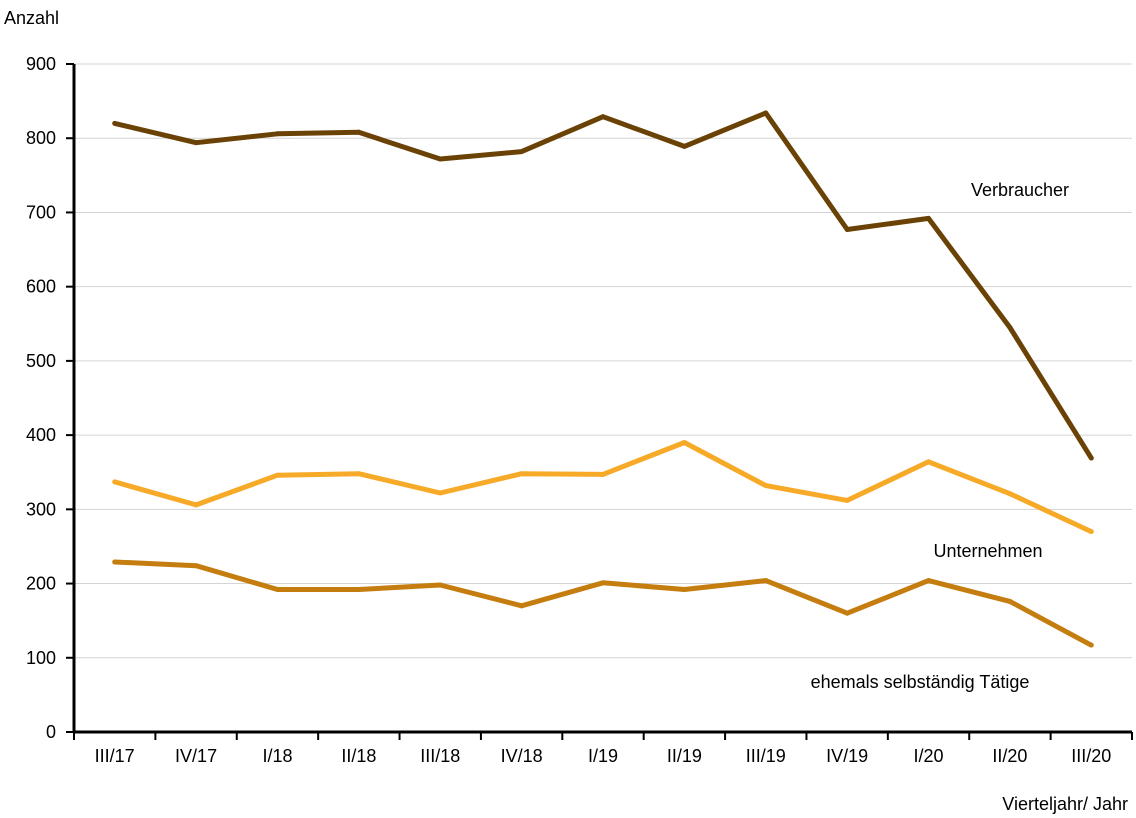 This screenshot has height=818, width=1136. I want to click on y-axis-tick-labels: 0 100 200 300 400 500 600 700 800 900, so click(41, 398).